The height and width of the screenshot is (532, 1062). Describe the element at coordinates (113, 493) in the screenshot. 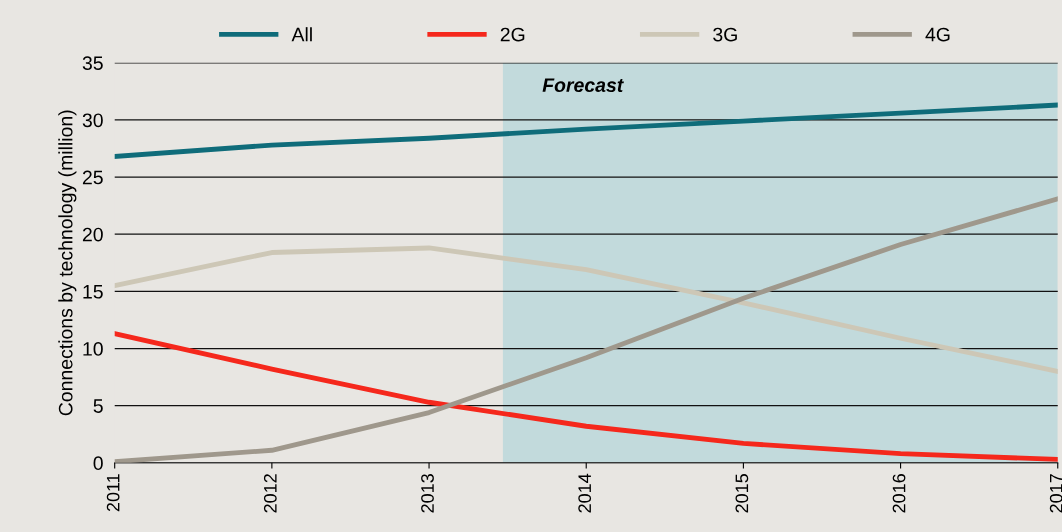

I see `x-tick-label: 2011` at that location.